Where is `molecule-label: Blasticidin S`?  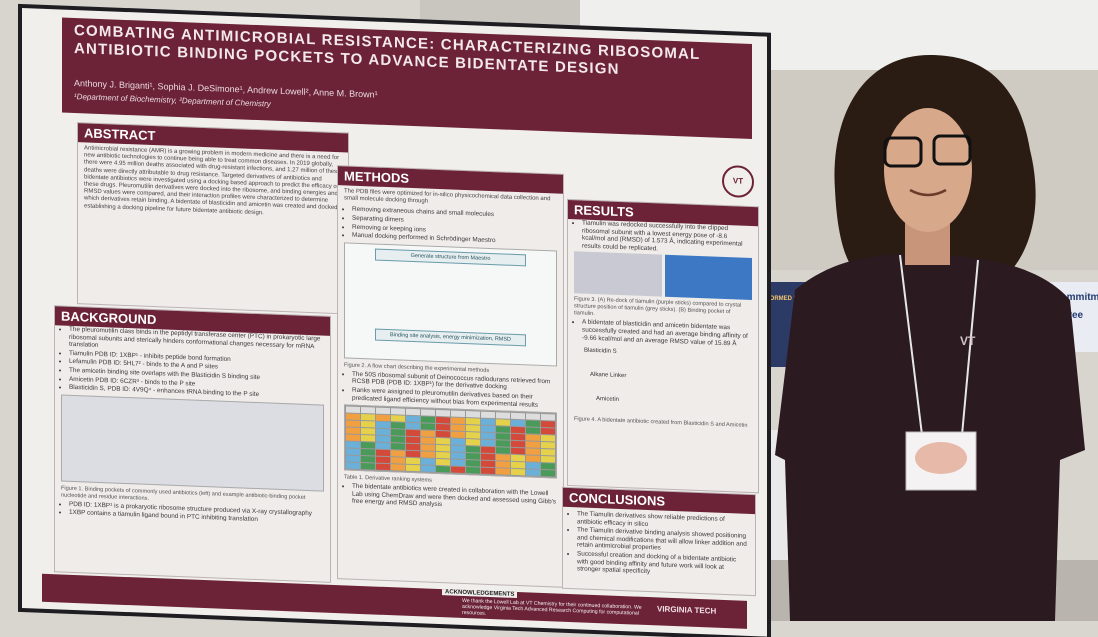
molecule-label: Blasticidin S is located at coordinates (600, 351).